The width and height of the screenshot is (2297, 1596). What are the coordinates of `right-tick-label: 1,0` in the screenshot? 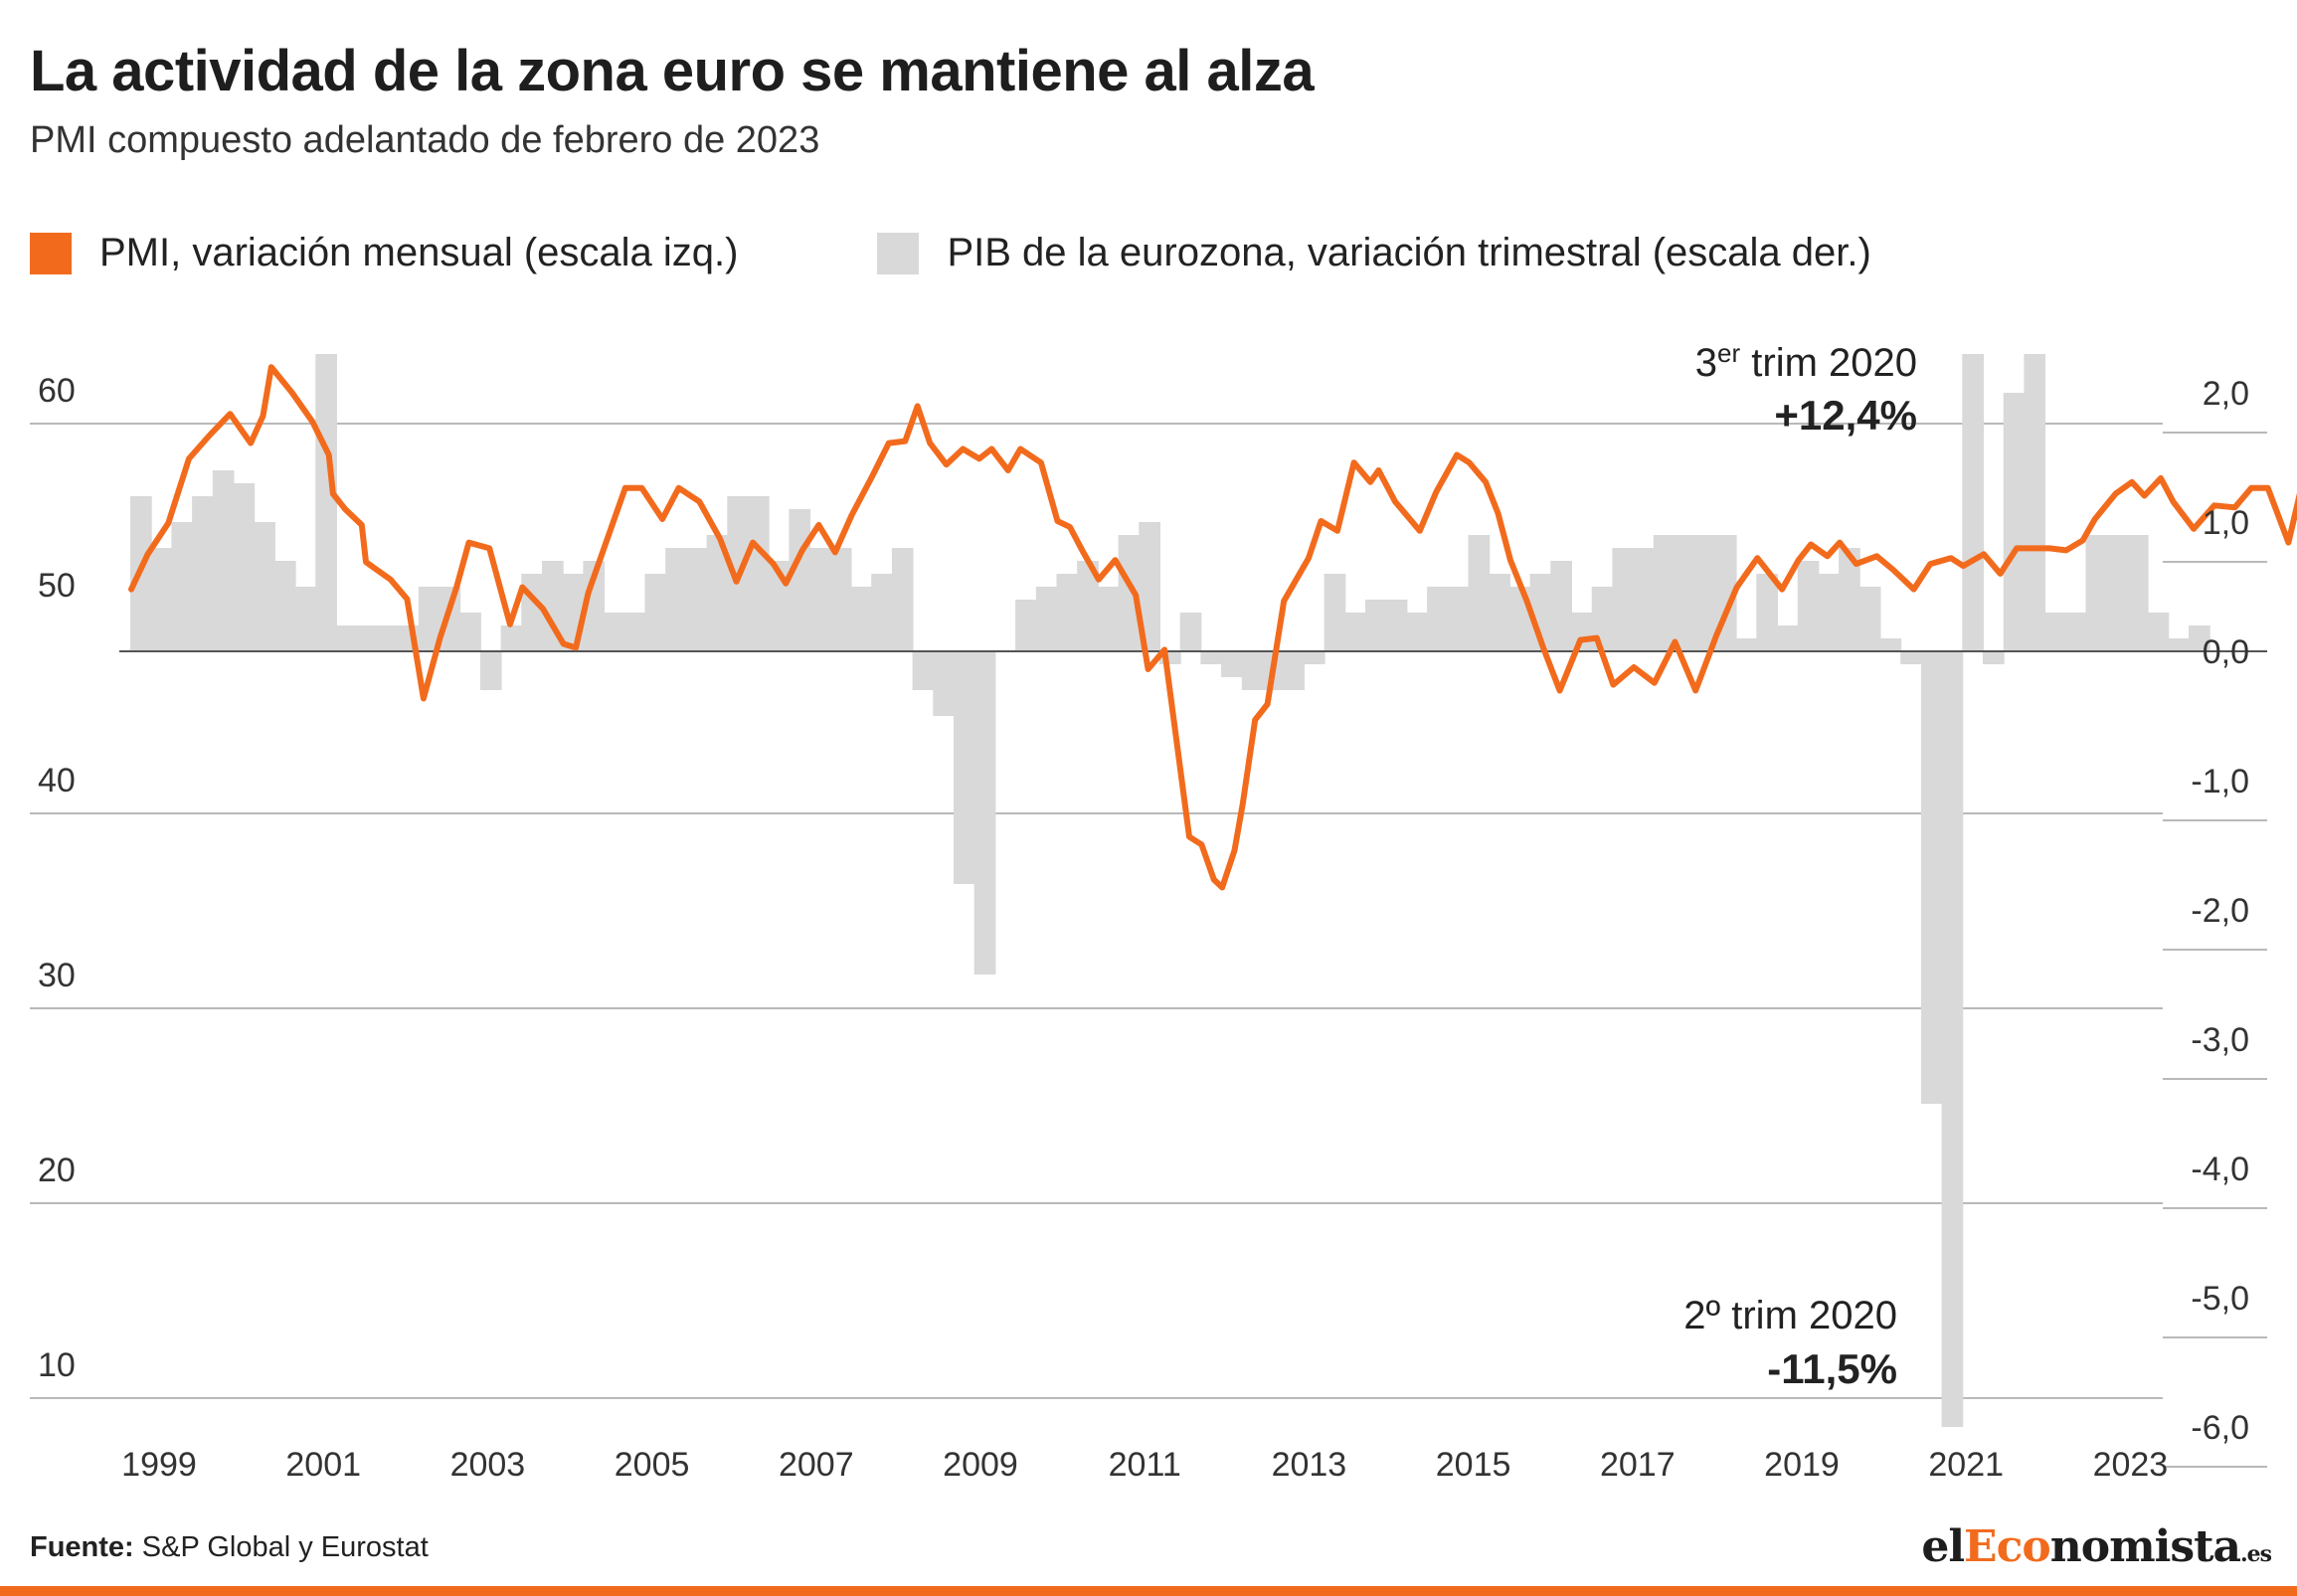 It's located at (2226, 523).